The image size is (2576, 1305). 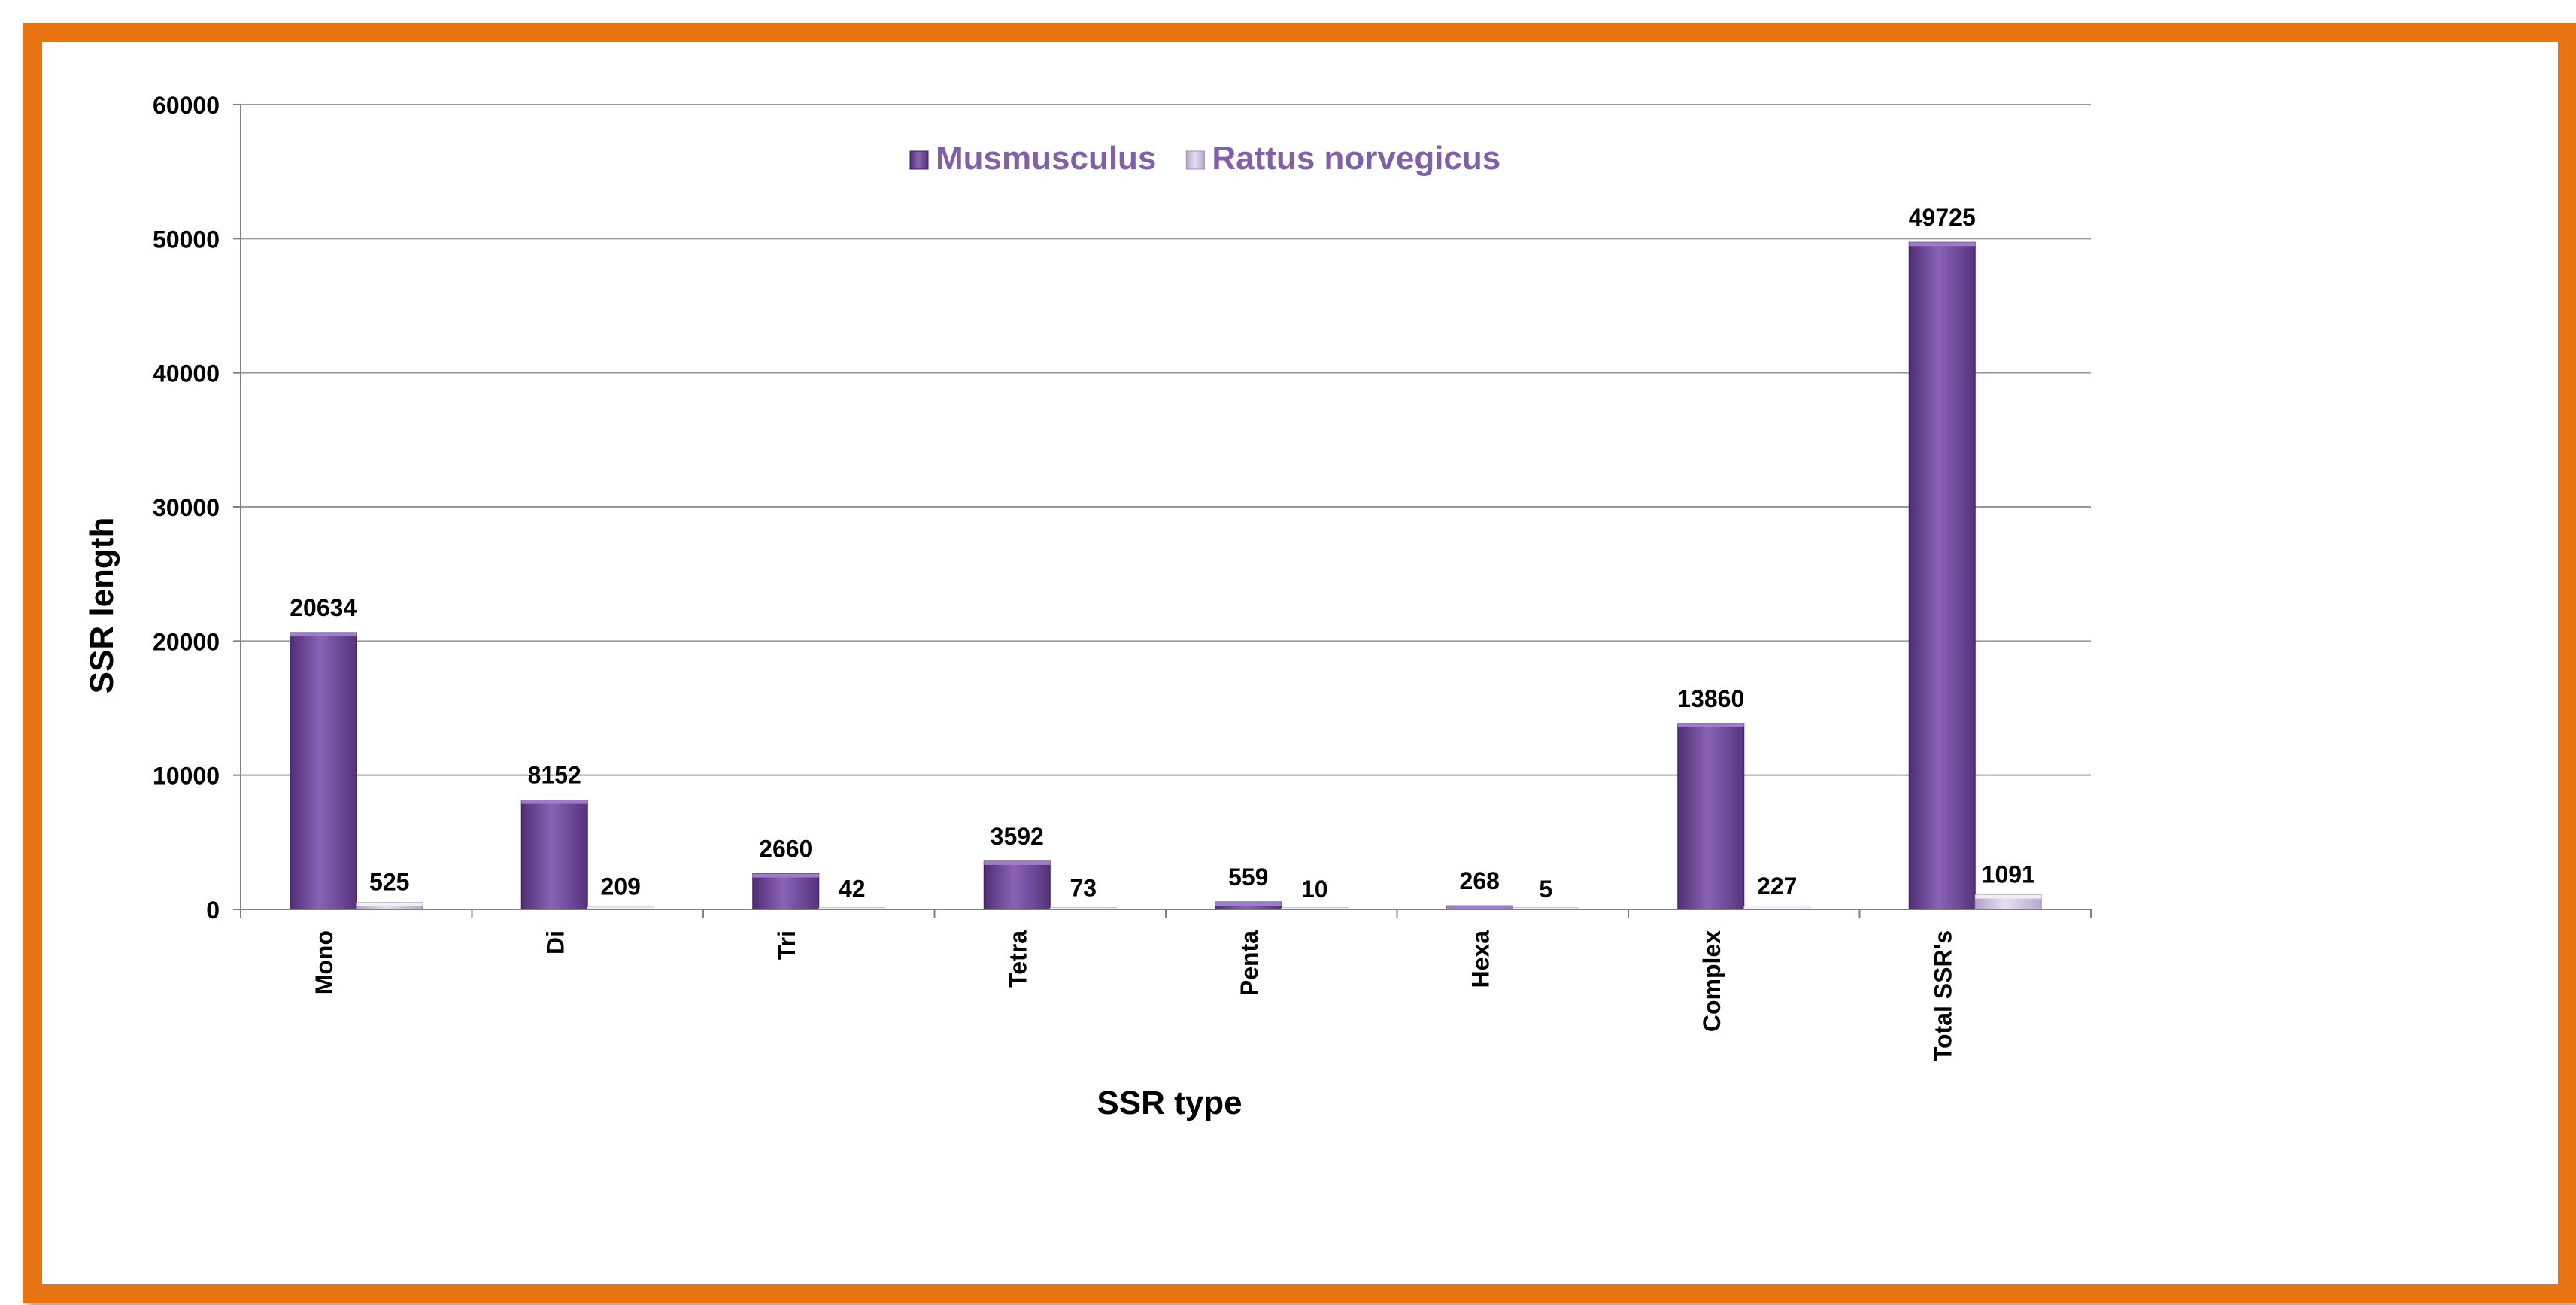 I want to click on data-label: 20634, so click(x=323, y=607).